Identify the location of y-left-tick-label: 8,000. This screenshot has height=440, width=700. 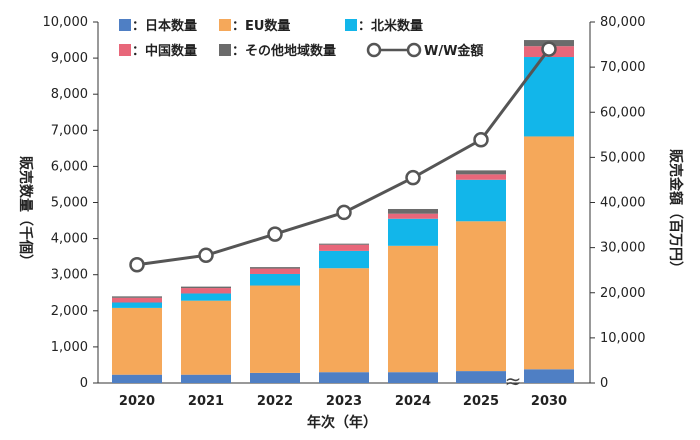
(69, 94).